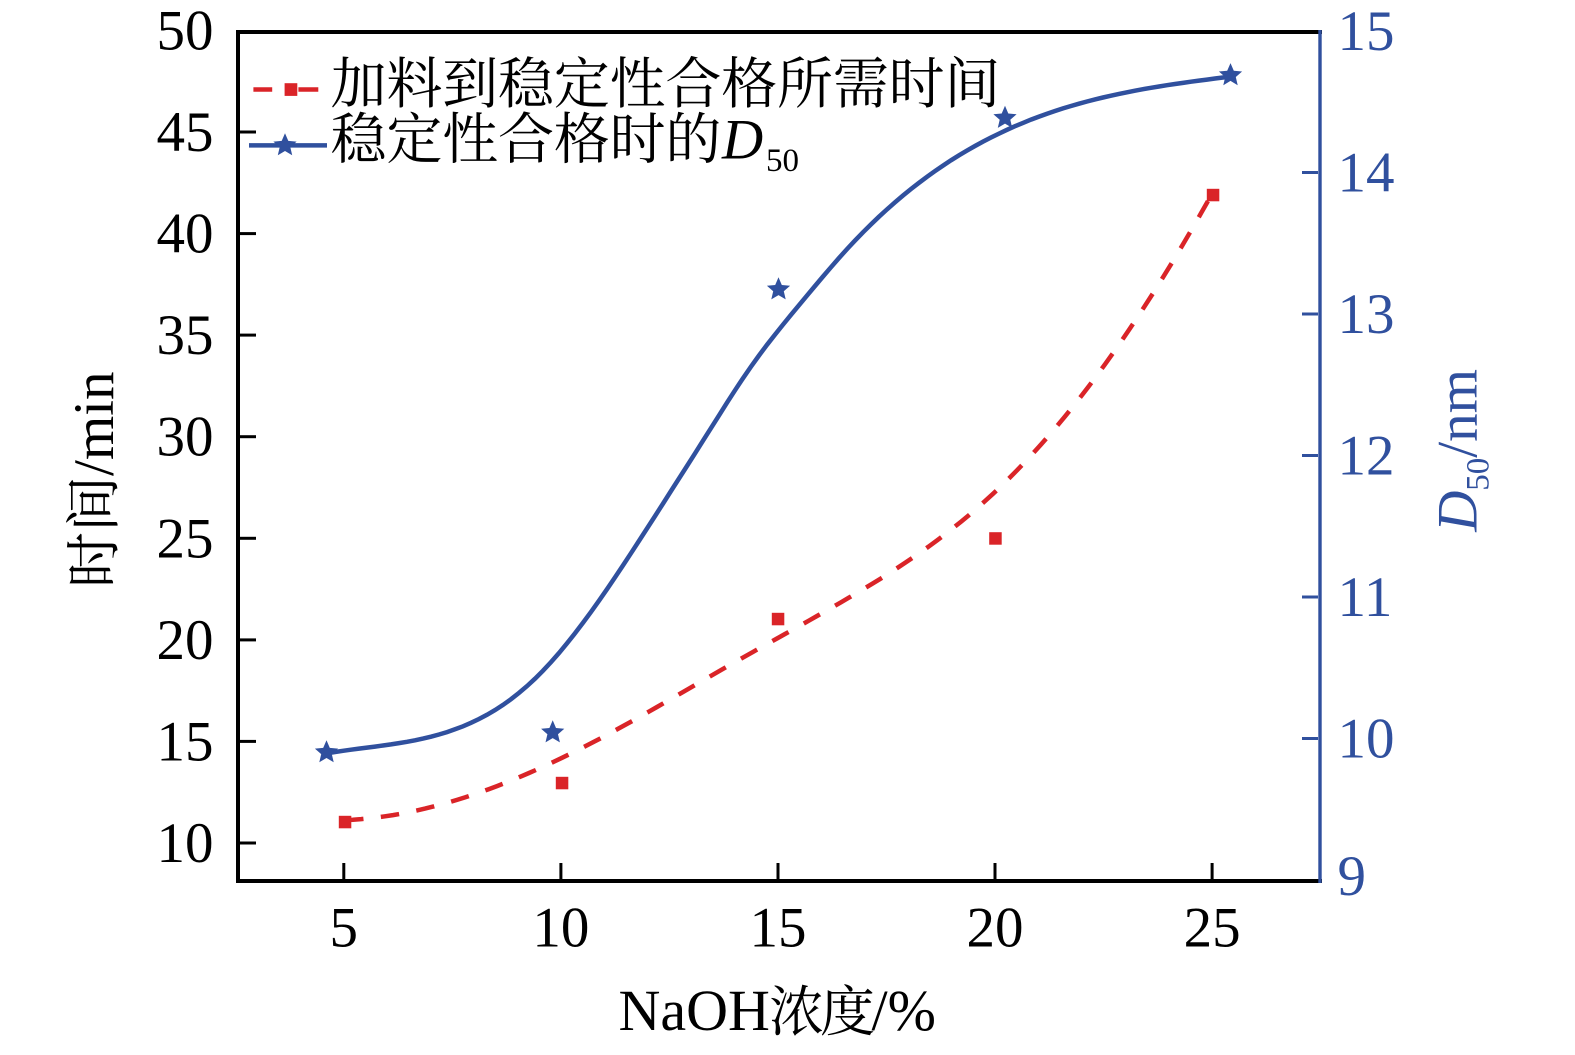 The image size is (1575, 1055). Describe the element at coordinates (185, 132) in the screenshot. I see `svg-text: 45` at that location.